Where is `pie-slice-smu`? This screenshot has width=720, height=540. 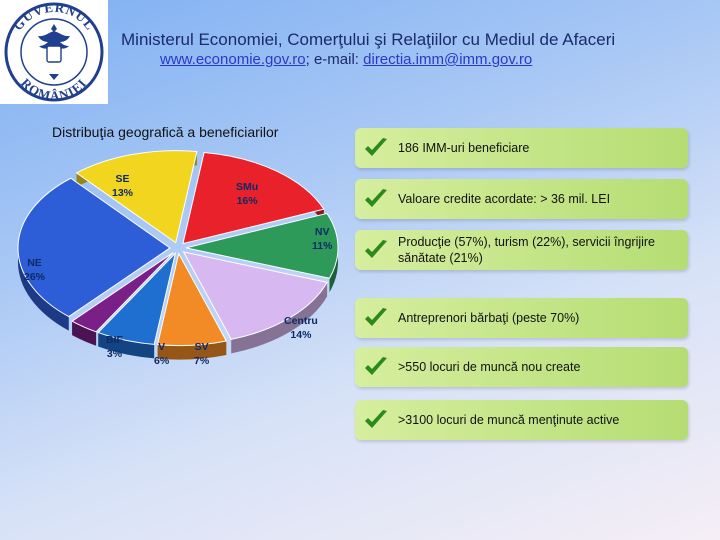 pie-slice-smu is located at coordinates (253, 198).